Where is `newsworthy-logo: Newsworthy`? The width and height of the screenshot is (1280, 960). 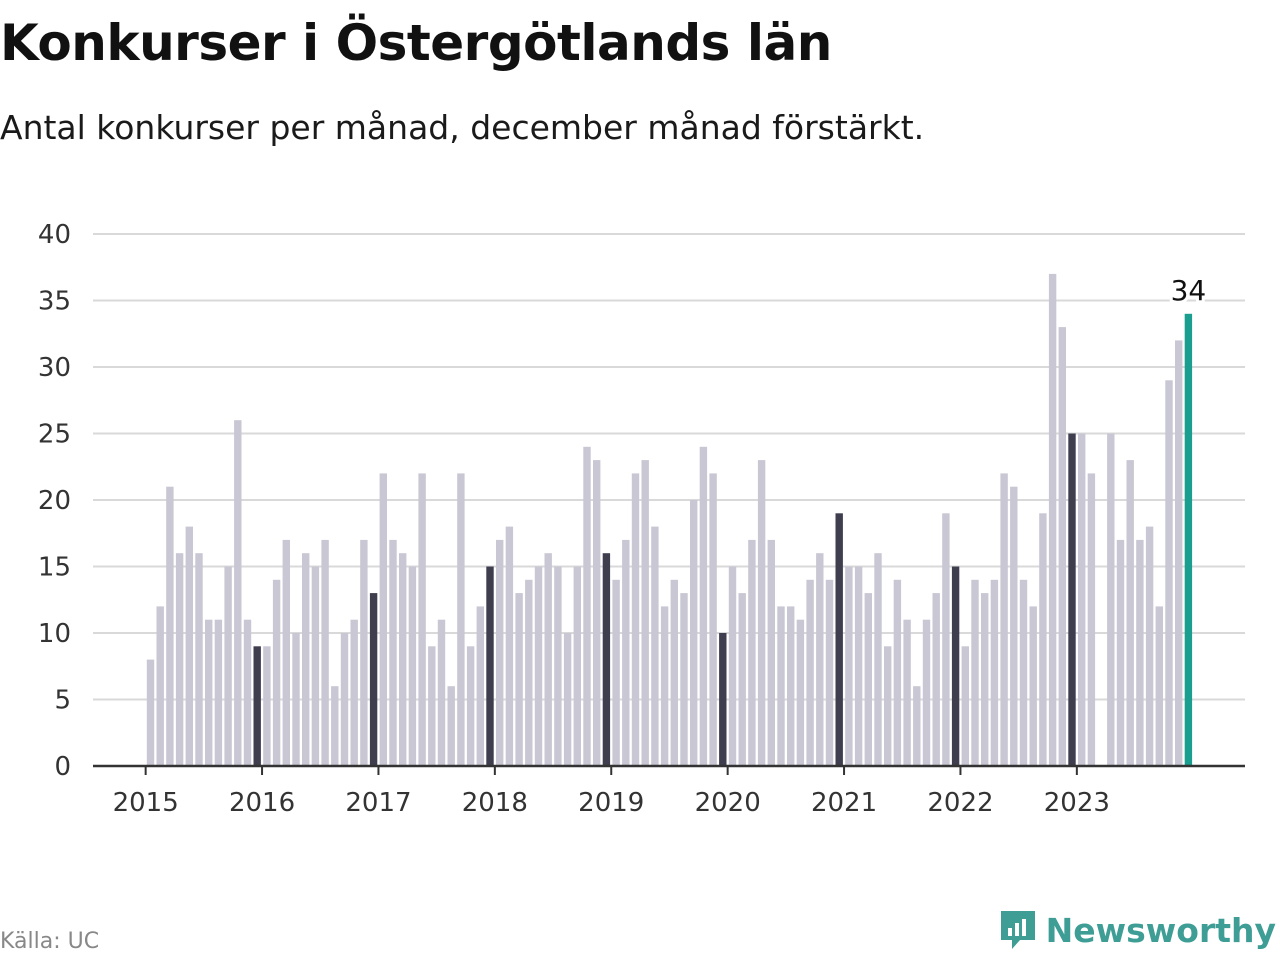
newsworthy-logo: Newsworthy is located at coordinates (1137, 930).